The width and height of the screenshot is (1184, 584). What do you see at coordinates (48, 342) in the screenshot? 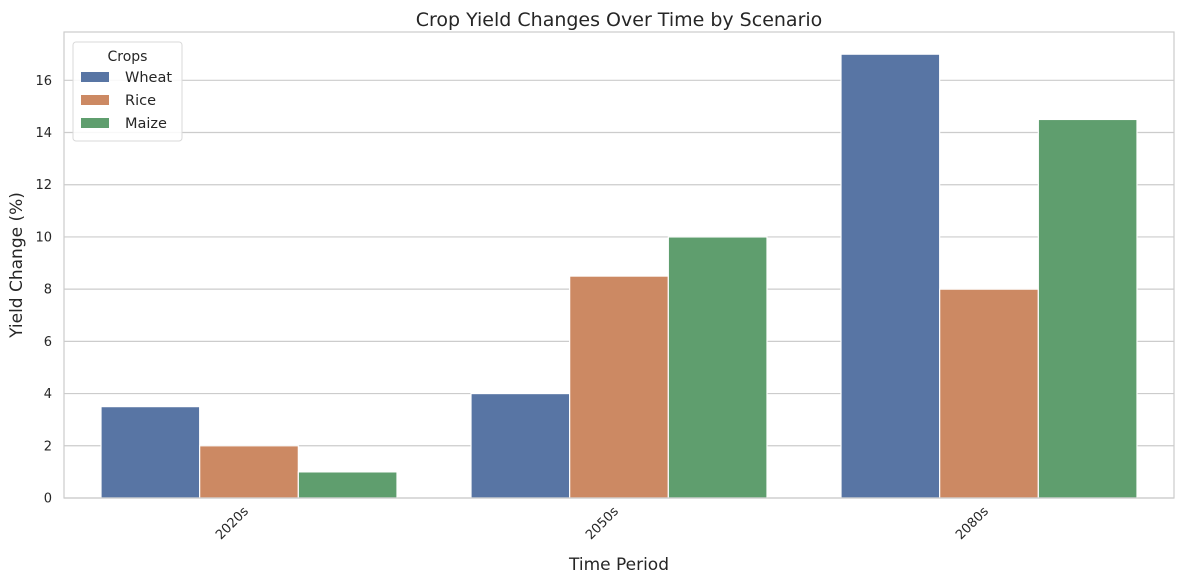
I see `y-tick-label: 6` at bounding box center [48, 342].